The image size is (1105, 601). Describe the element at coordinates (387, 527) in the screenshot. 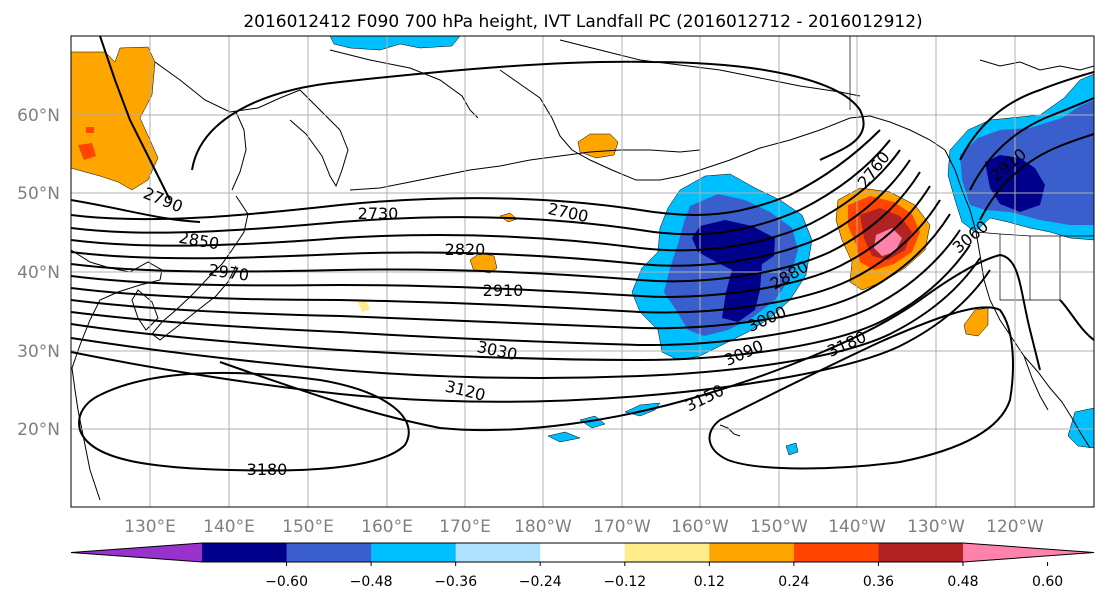

I see `lon-label: 160°E` at that location.